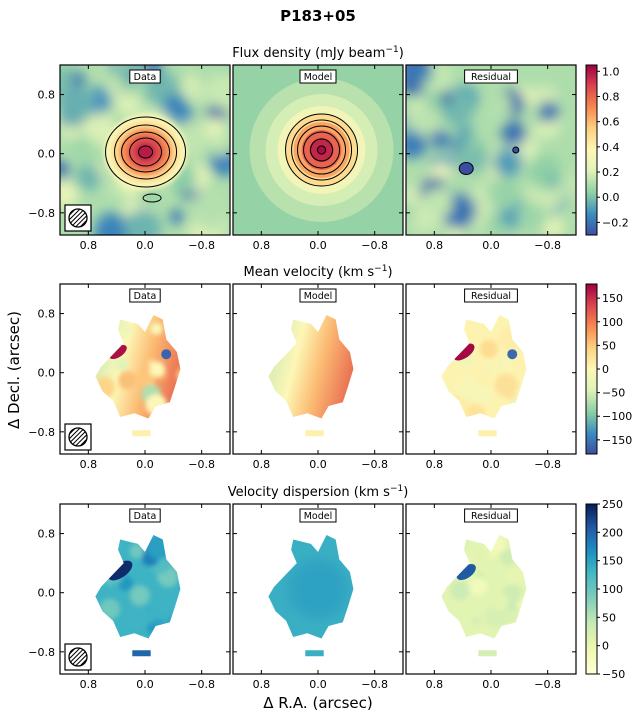  I want to click on model-level, so click(321, 150).